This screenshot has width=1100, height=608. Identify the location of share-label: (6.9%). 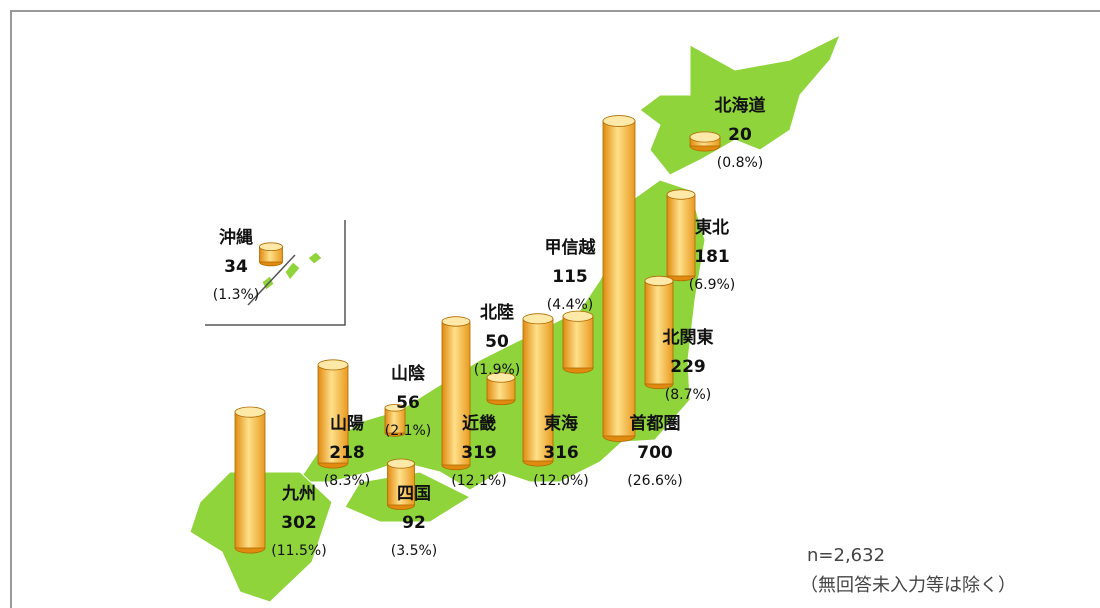
(712, 285).